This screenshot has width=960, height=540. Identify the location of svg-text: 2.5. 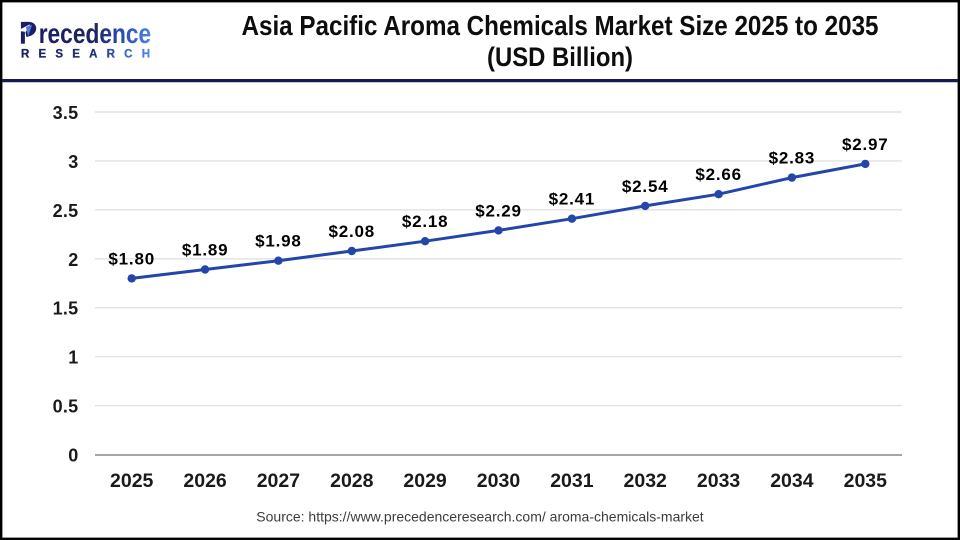
(66, 211).